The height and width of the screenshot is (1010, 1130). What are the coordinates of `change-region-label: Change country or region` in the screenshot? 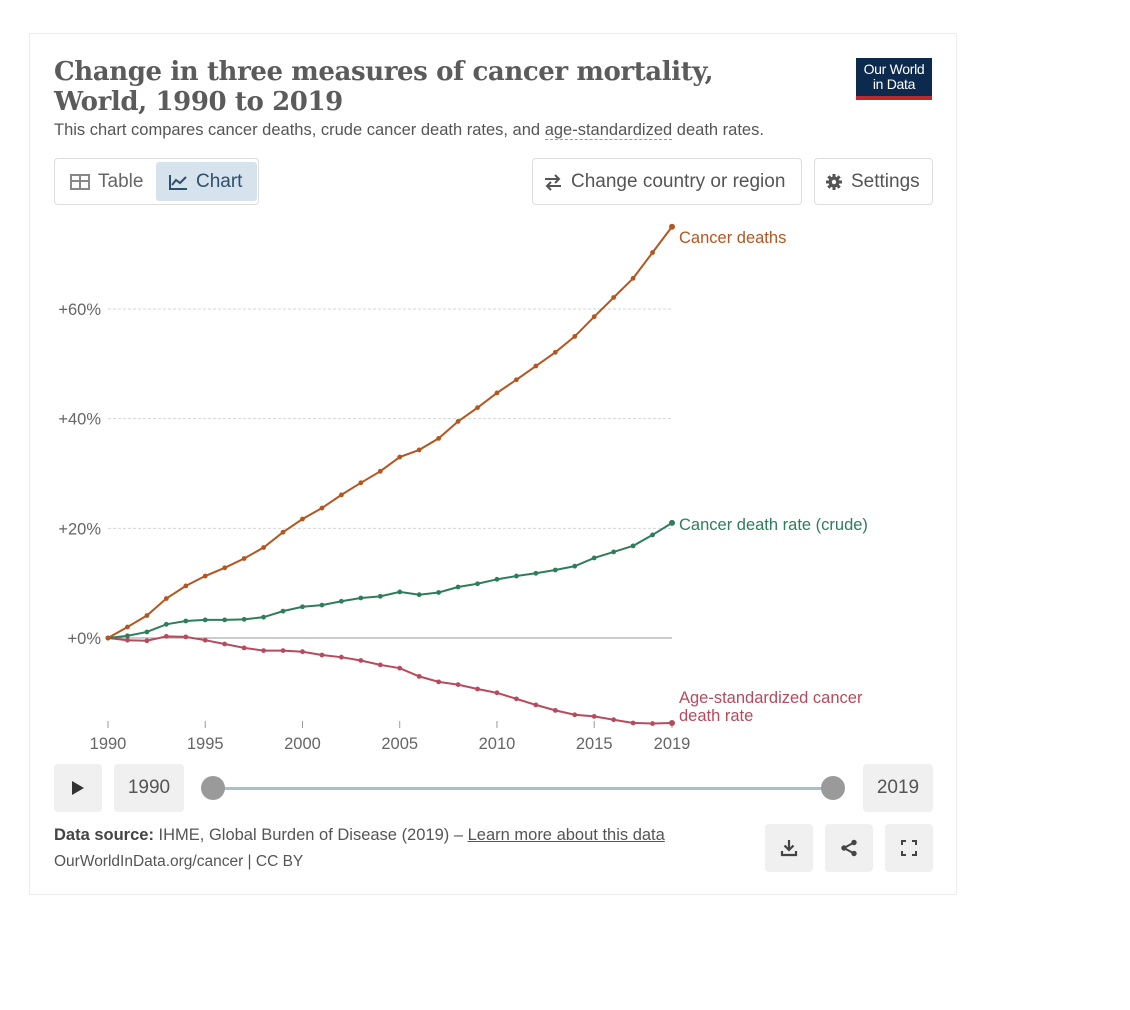 It's located at (678, 181).